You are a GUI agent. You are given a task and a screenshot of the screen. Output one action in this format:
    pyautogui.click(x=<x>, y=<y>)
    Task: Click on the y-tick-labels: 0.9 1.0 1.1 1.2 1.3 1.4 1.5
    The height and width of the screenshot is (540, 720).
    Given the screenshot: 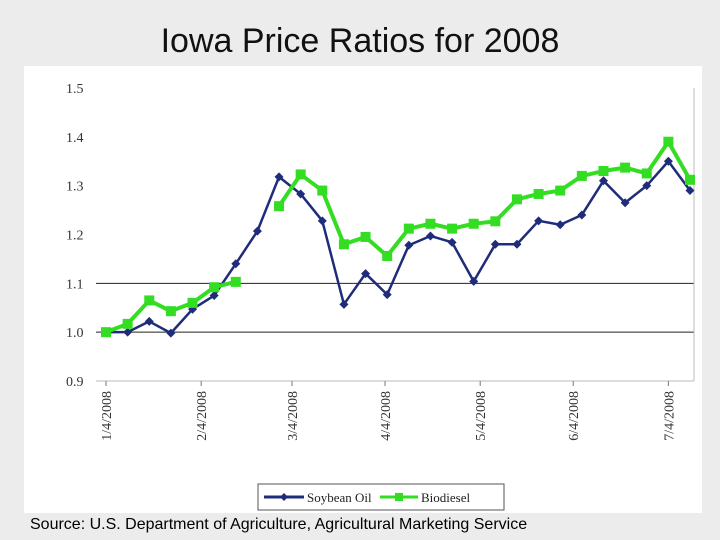 What is the action you would take?
    pyautogui.click(x=75, y=236)
    